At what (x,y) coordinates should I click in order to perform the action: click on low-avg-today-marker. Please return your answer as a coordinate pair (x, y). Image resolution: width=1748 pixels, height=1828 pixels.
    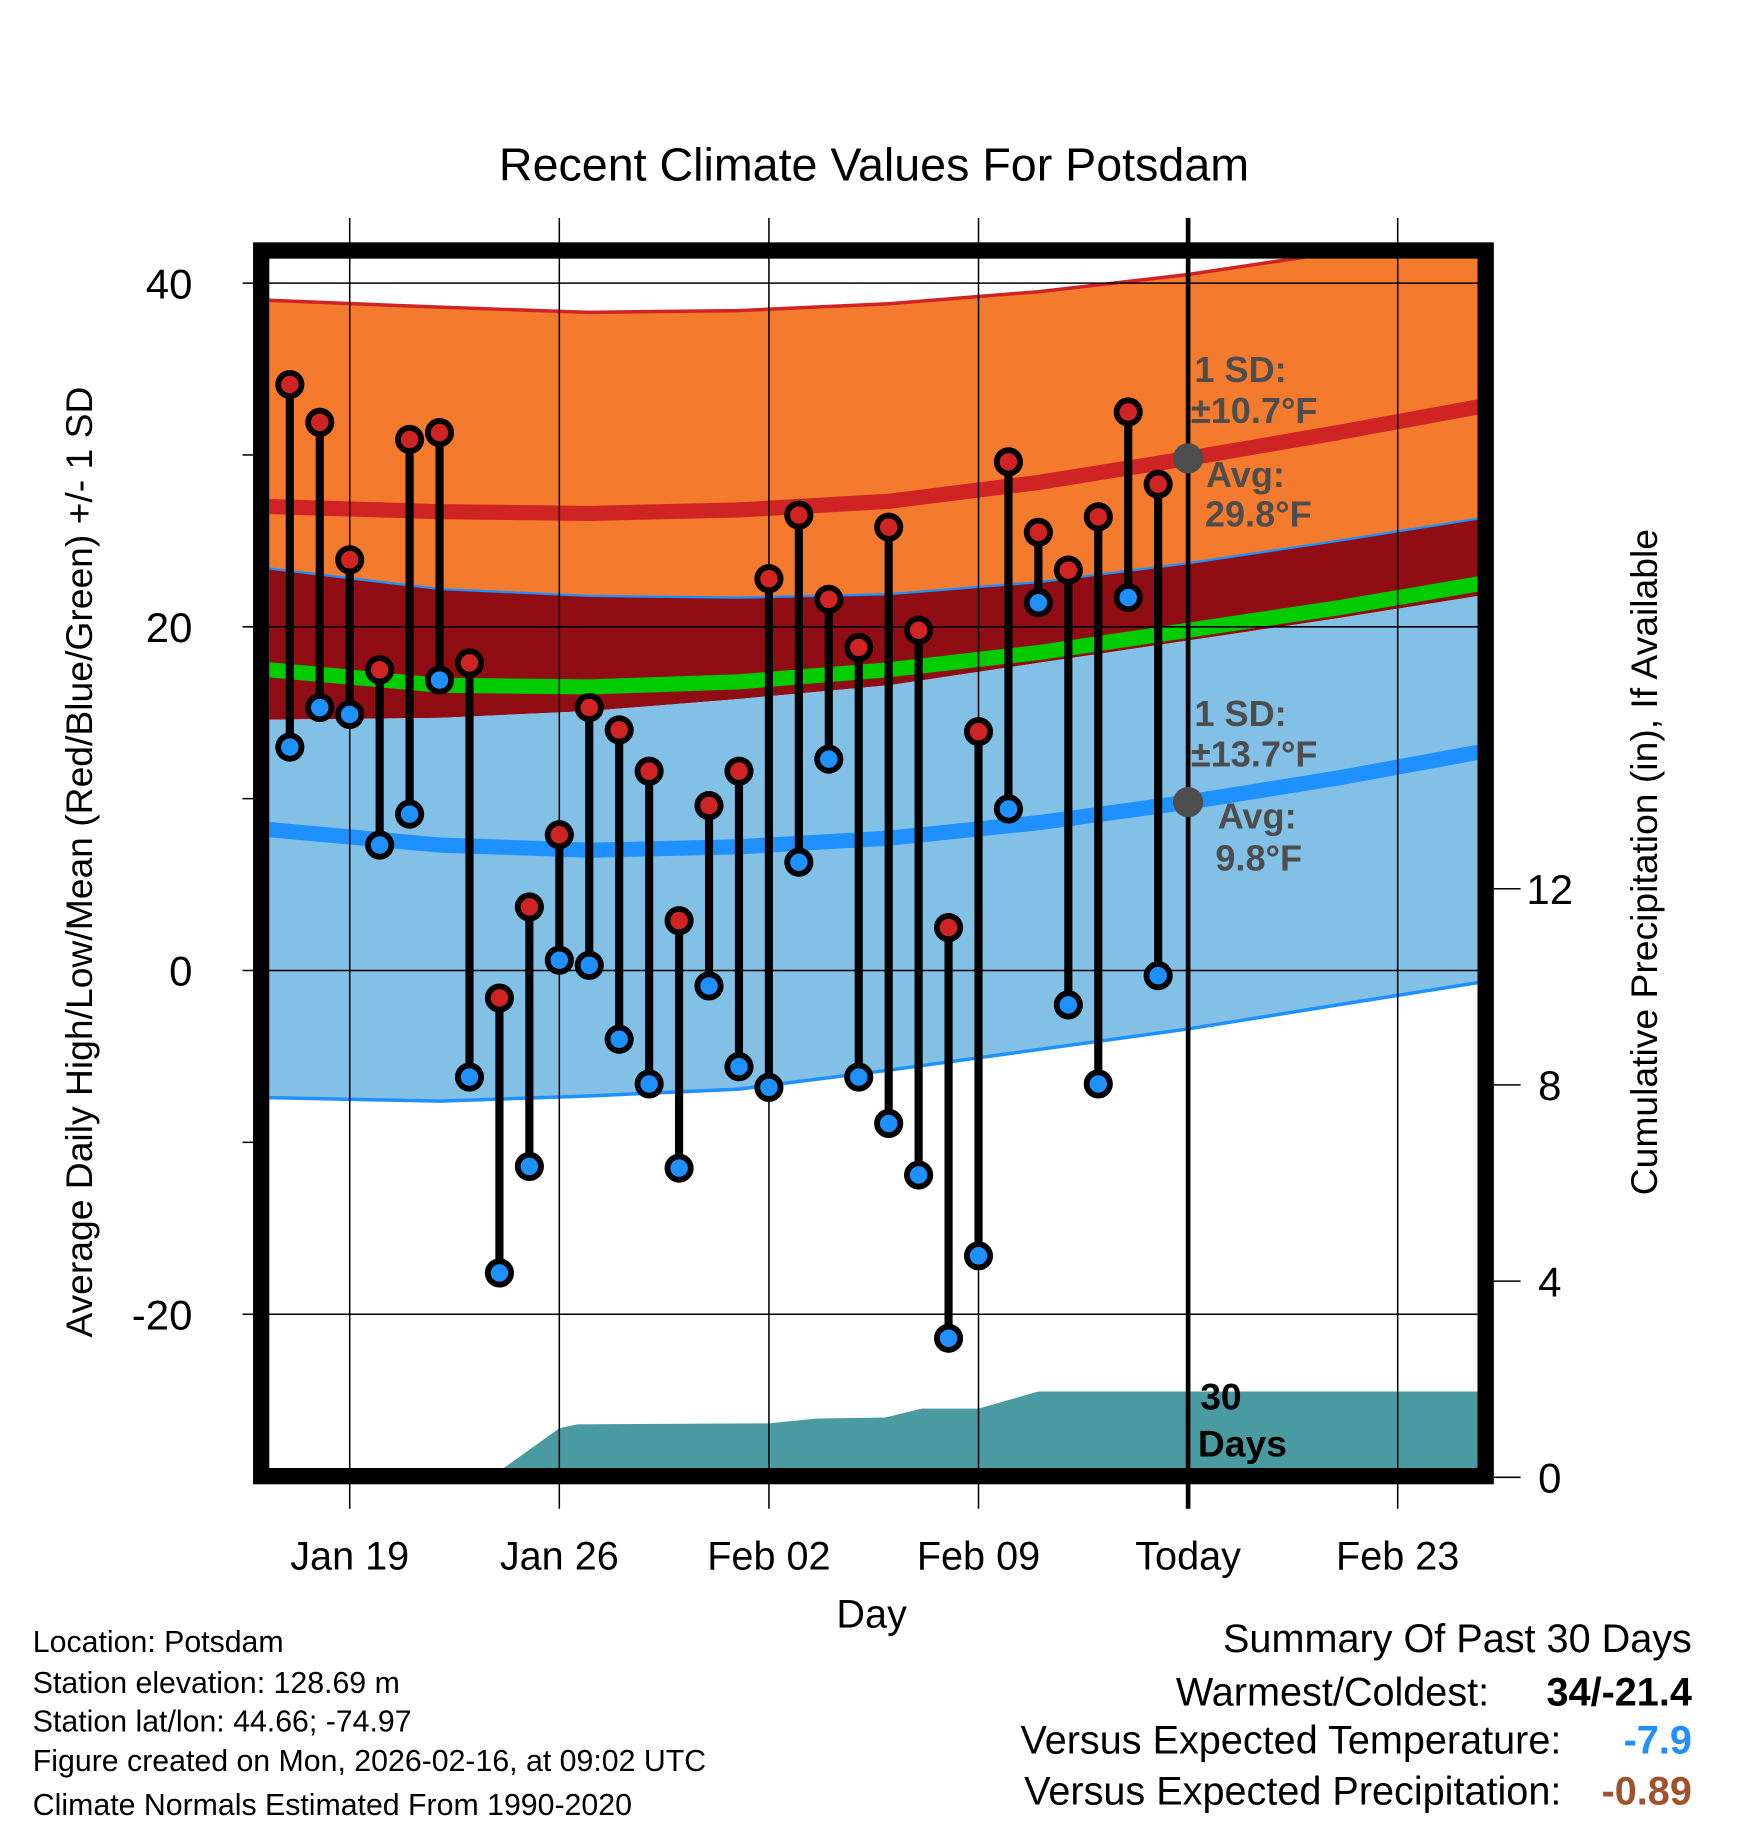
    Looking at the image, I should click on (1188, 802).